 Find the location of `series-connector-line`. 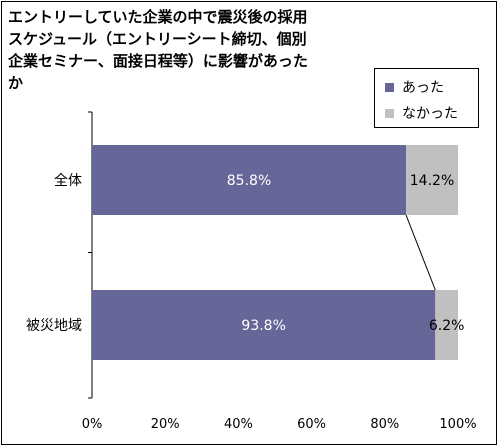

series-connector-line is located at coordinates (420, 252).